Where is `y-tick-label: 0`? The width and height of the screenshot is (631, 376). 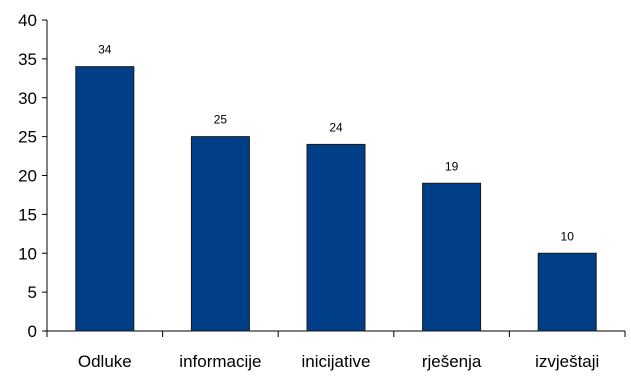 y-tick-label: 0 is located at coordinates (32, 331).